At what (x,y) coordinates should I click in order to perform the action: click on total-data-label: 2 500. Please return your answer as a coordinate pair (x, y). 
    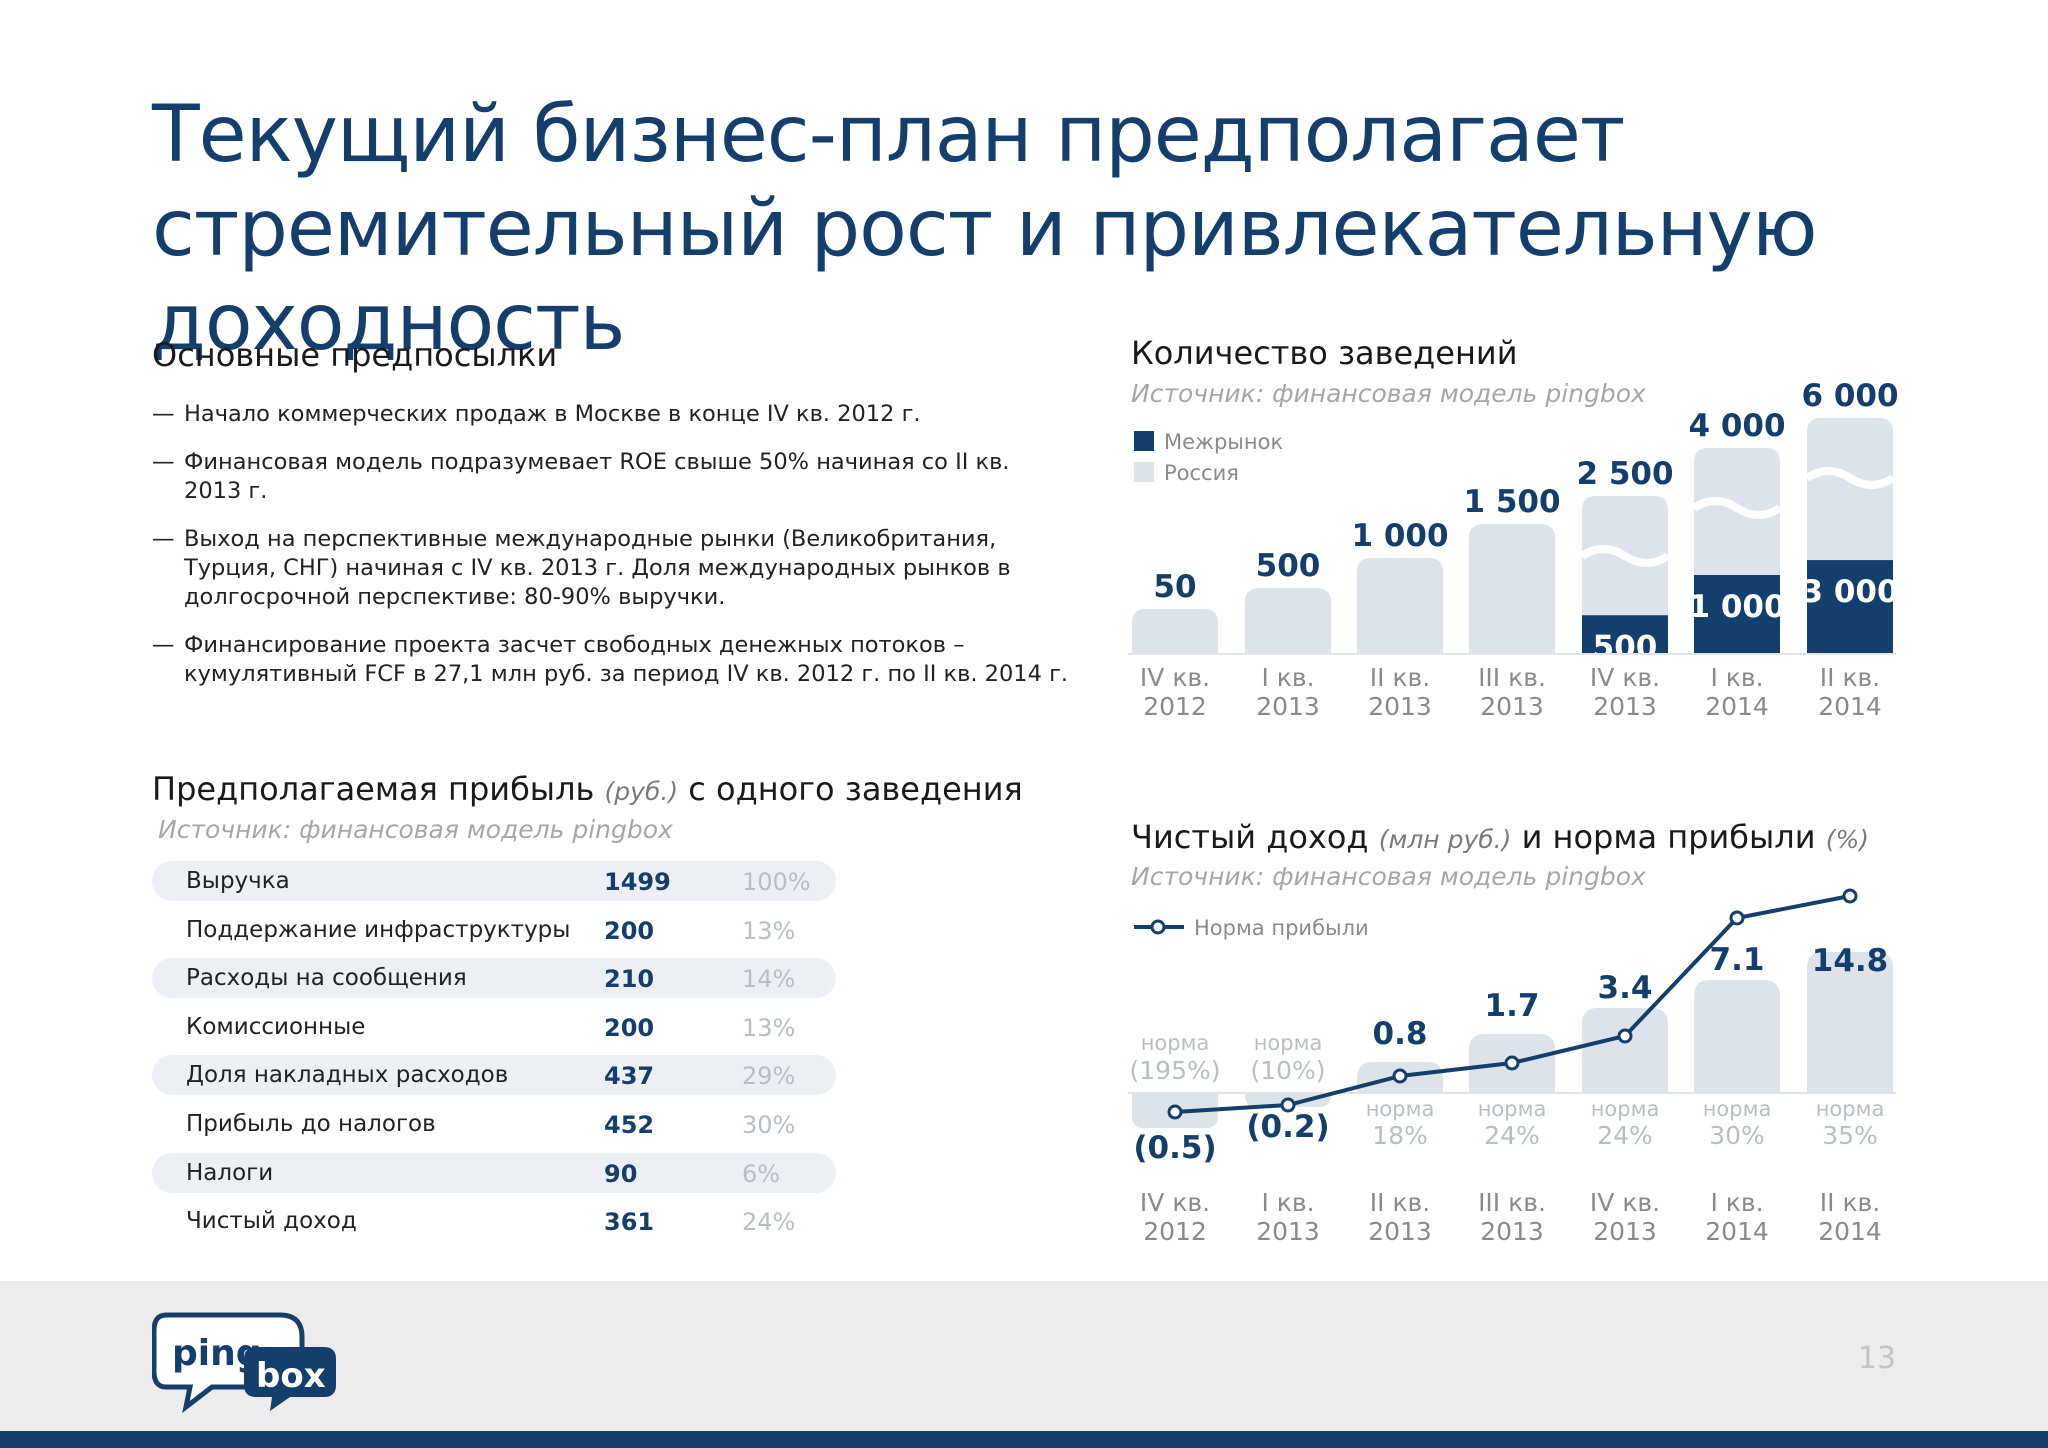
    Looking at the image, I should click on (1624, 474).